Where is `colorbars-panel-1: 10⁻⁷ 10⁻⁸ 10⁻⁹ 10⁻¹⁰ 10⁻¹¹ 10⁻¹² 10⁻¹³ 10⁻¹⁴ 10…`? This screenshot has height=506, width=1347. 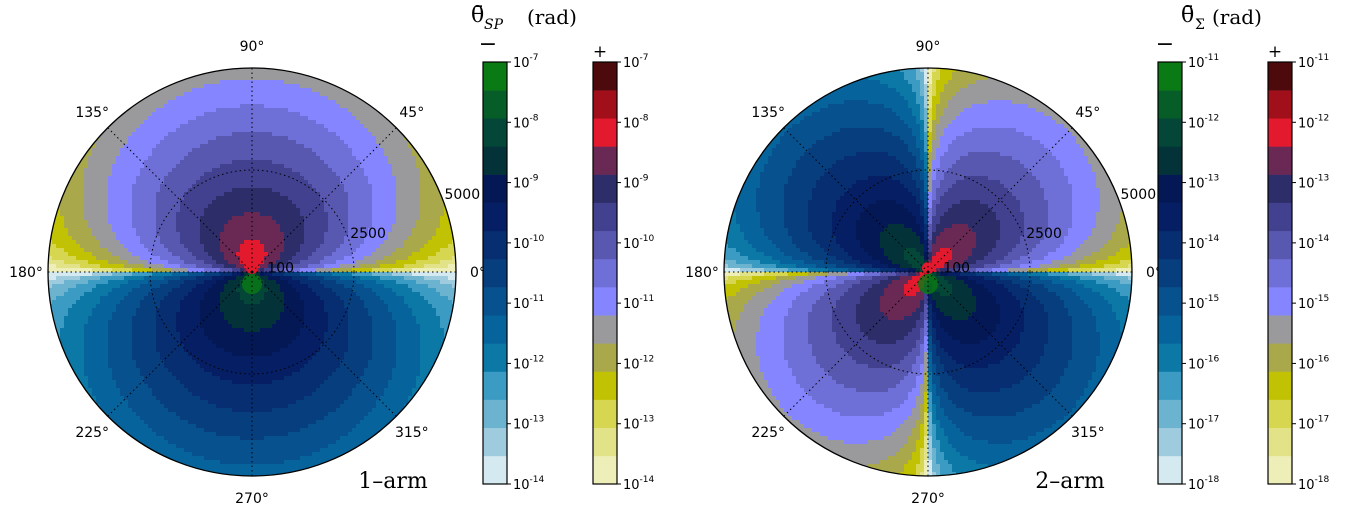
colorbars-panel-1: 10⁻⁷ 10⁻⁸ 10⁻⁹ 10⁻¹⁰ 10⁻¹¹ 10⁻¹² 10⁻¹³ 10⁻¹⁴ 10… is located at coordinates (563, 248).